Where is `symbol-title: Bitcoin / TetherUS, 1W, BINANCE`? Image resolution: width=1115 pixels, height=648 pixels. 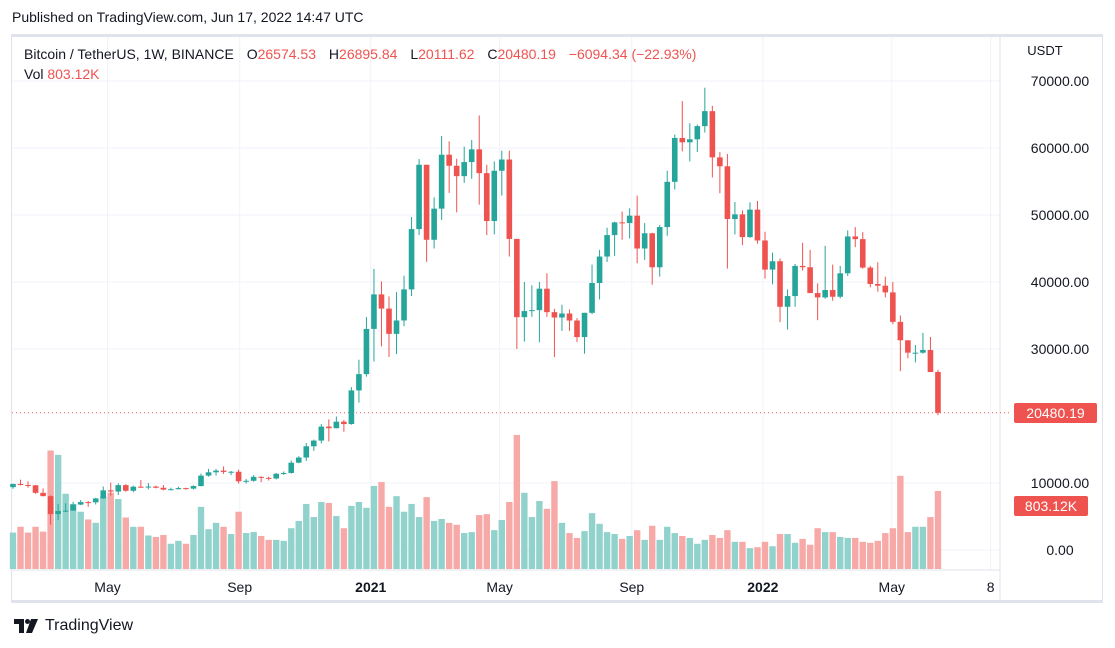 symbol-title: Bitcoin / TetherUS, 1W, BINANCE is located at coordinates (129, 54).